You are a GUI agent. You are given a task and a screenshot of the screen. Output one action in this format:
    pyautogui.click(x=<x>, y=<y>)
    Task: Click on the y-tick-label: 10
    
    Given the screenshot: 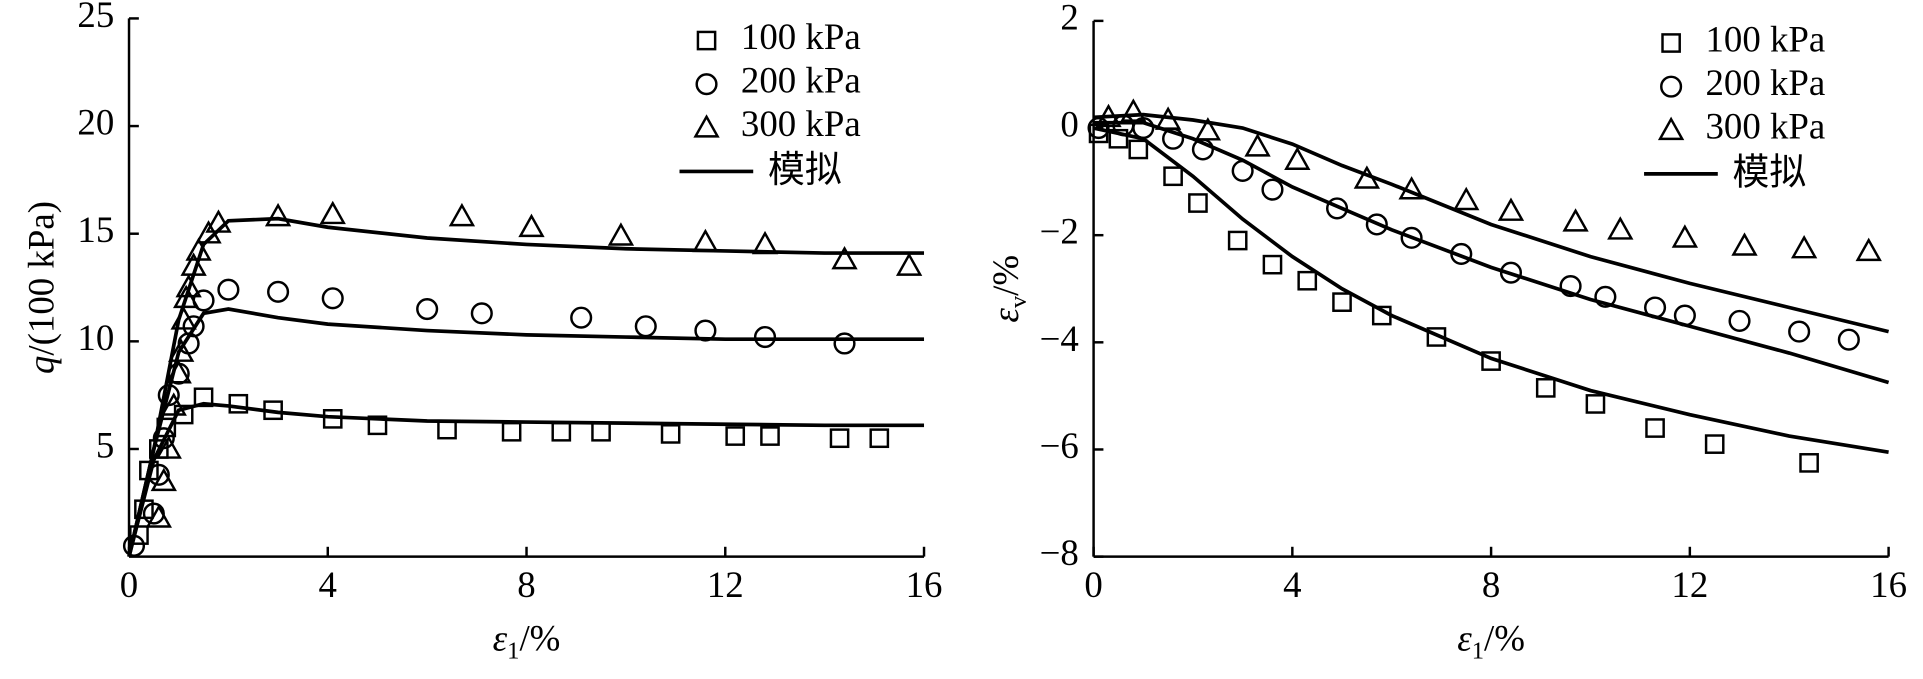 What is the action you would take?
    pyautogui.click(x=95, y=337)
    